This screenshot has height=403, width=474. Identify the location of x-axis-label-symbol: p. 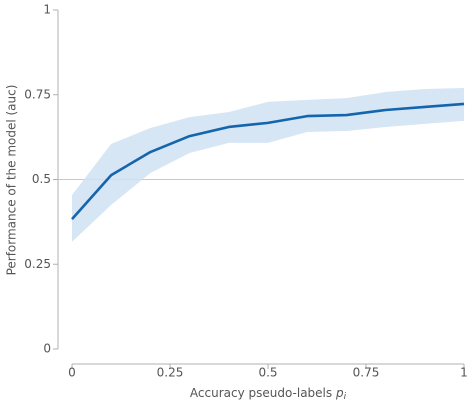
(339, 393).